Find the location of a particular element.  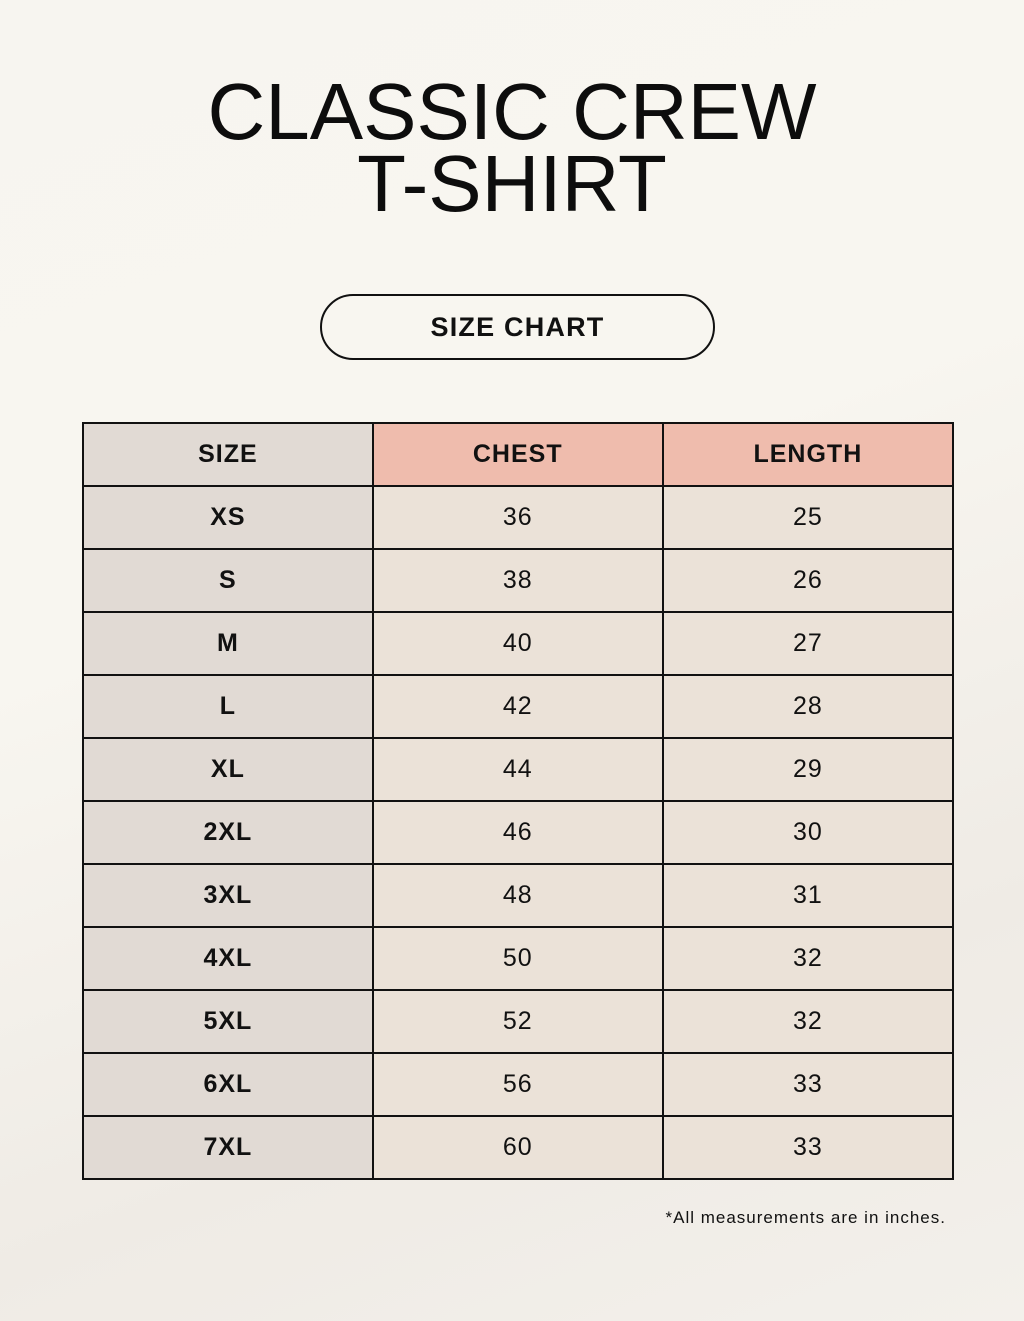

table-row: 4XL 50 32 is located at coordinates (518, 958).